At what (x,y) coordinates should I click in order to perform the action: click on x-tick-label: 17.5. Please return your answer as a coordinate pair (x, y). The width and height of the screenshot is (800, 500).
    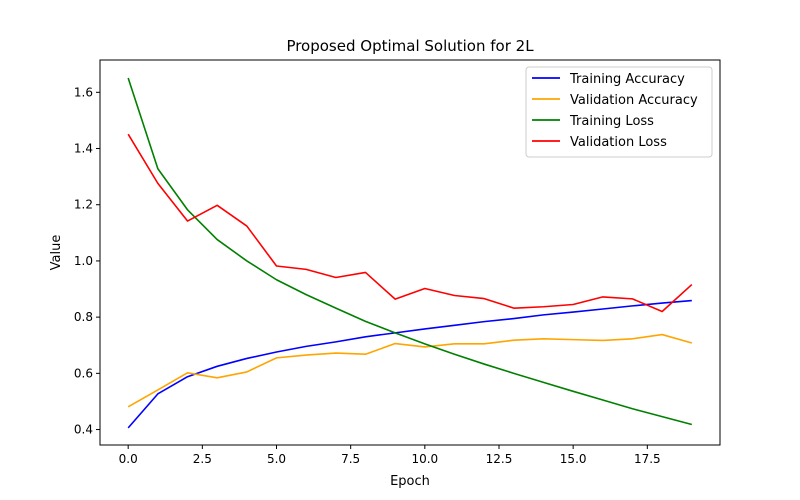
    Looking at the image, I should click on (647, 459).